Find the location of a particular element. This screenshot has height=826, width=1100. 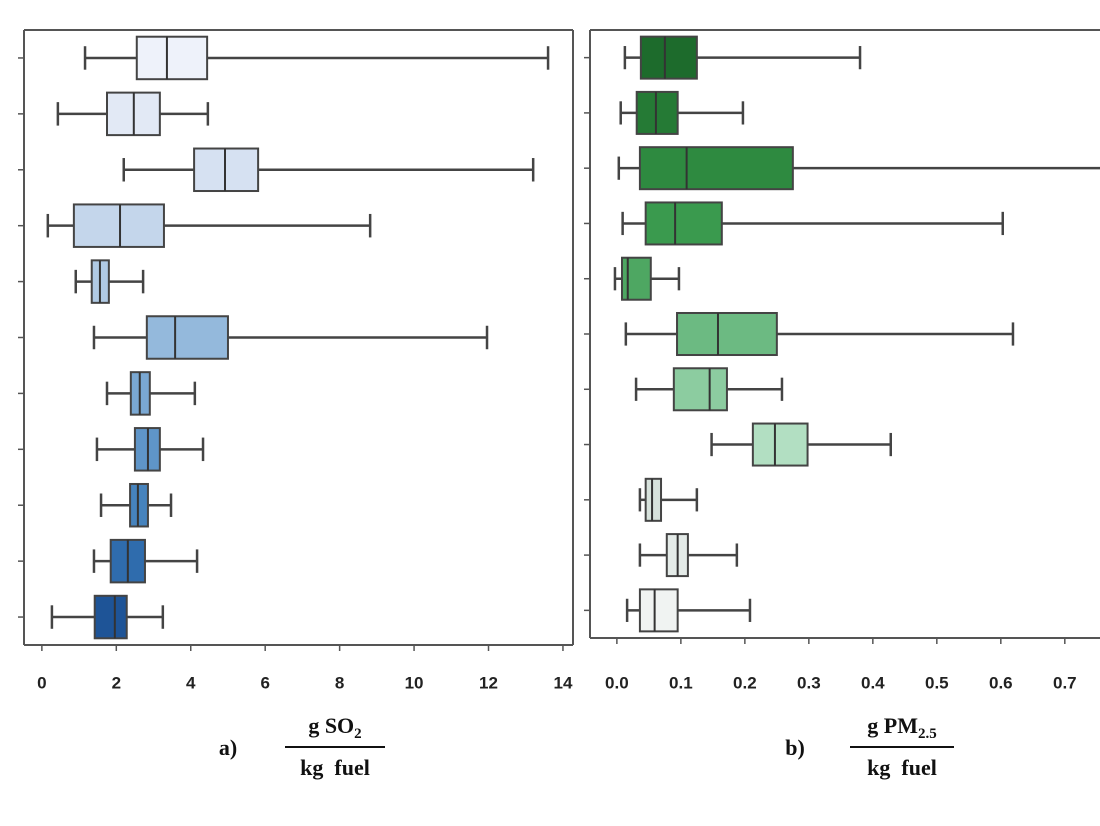

x-tick-label: 2 is located at coordinates (116, 682).